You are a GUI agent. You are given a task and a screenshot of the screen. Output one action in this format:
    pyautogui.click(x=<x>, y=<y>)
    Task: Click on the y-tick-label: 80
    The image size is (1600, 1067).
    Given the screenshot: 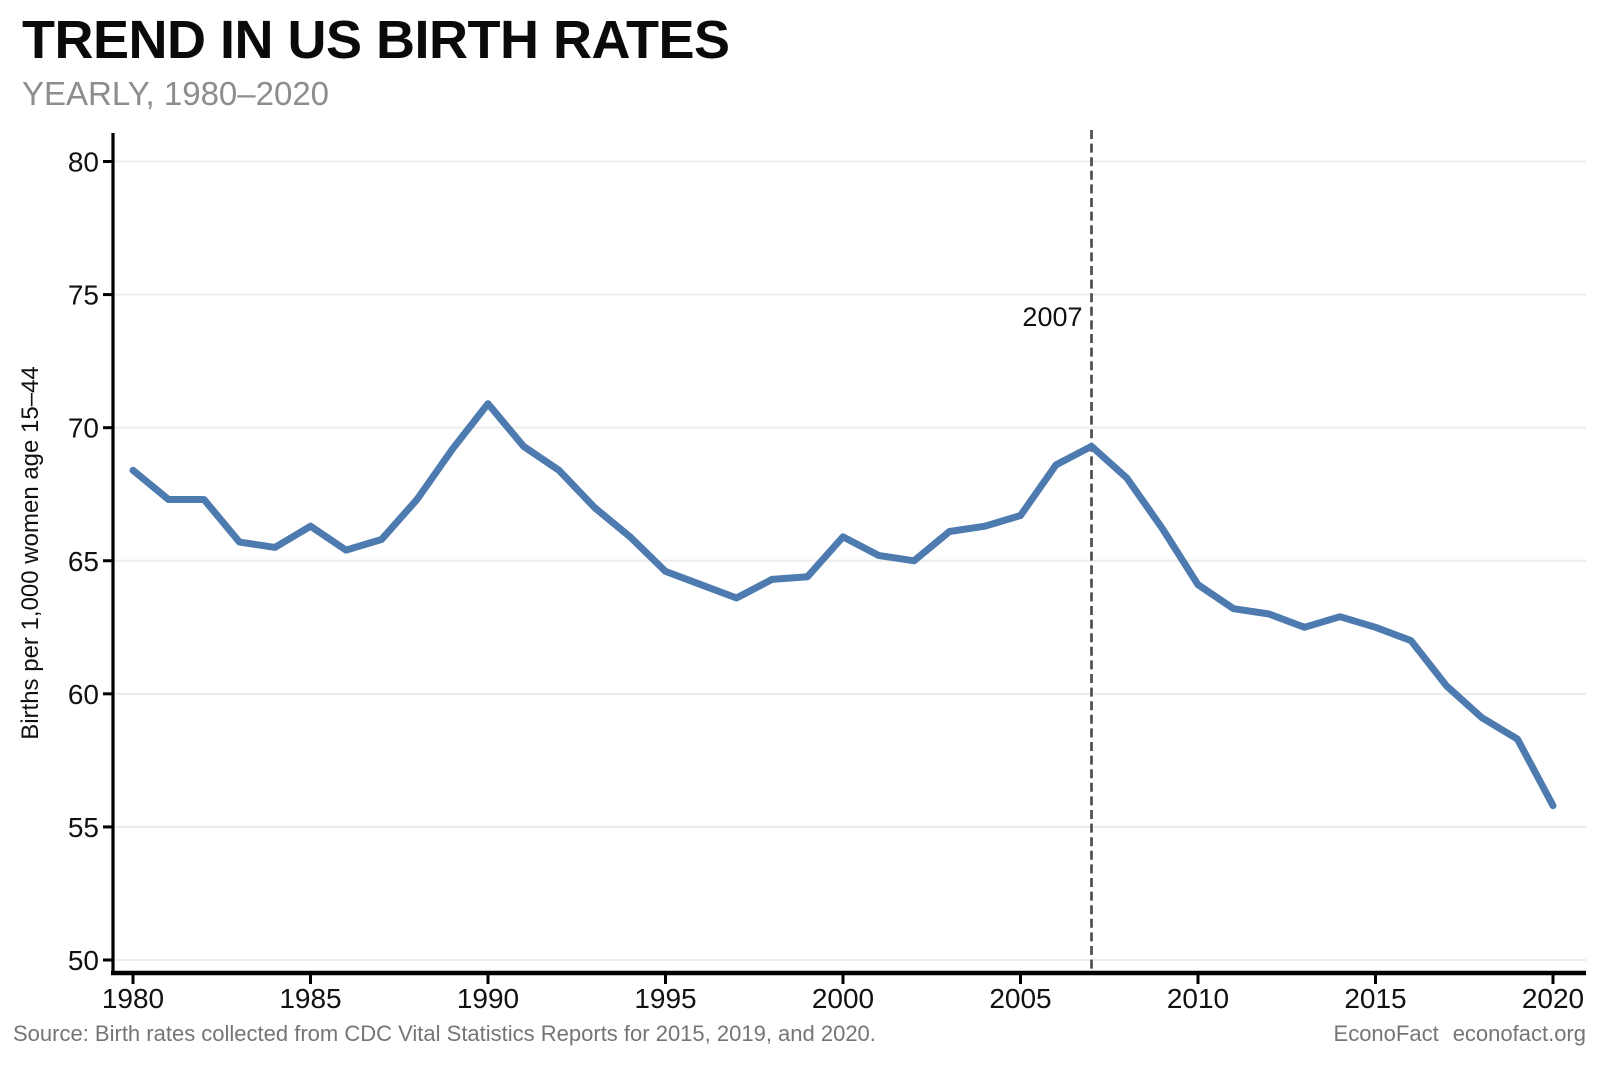 What is the action you would take?
    pyautogui.click(x=83, y=162)
    